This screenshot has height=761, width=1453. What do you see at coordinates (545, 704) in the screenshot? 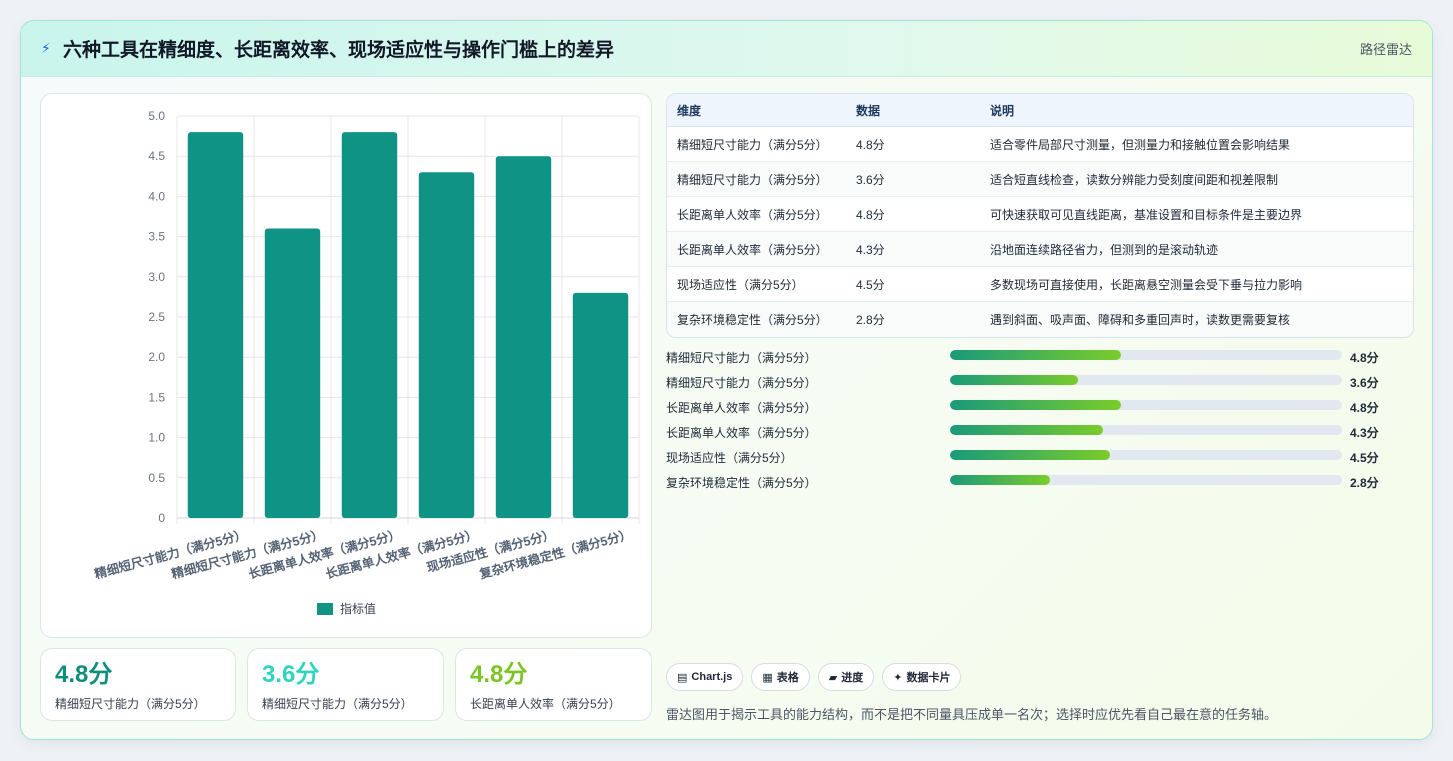
I see `stat-label: 长距离单人效率（满分5分）` at bounding box center [545, 704].